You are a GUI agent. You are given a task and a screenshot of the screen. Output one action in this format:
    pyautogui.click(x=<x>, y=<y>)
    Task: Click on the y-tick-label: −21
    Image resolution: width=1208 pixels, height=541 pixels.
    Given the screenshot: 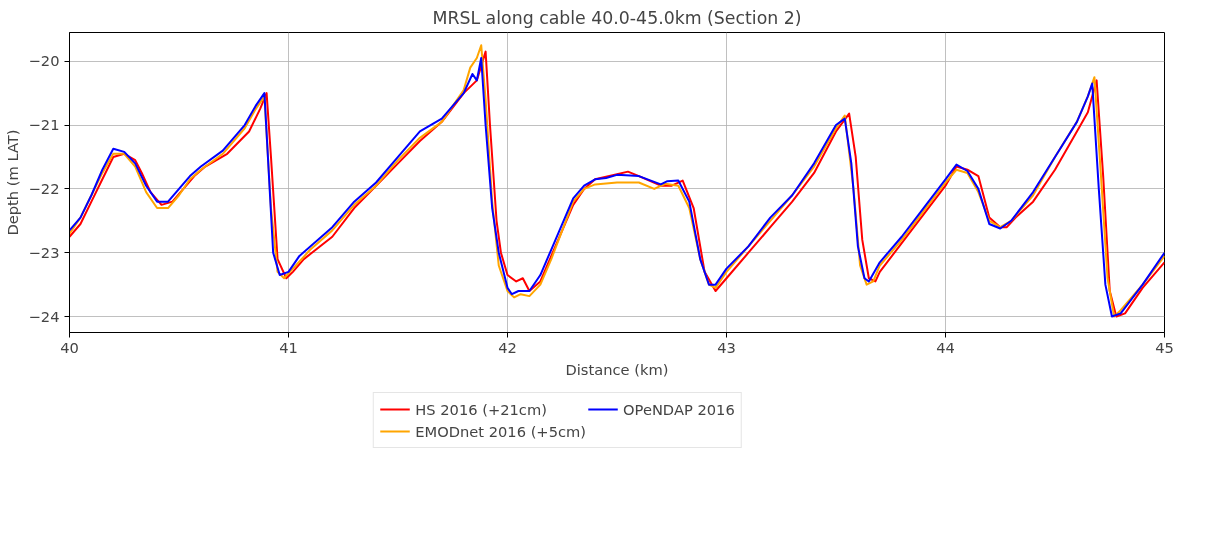 What is the action you would take?
    pyautogui.click(x=44, y=125)
    